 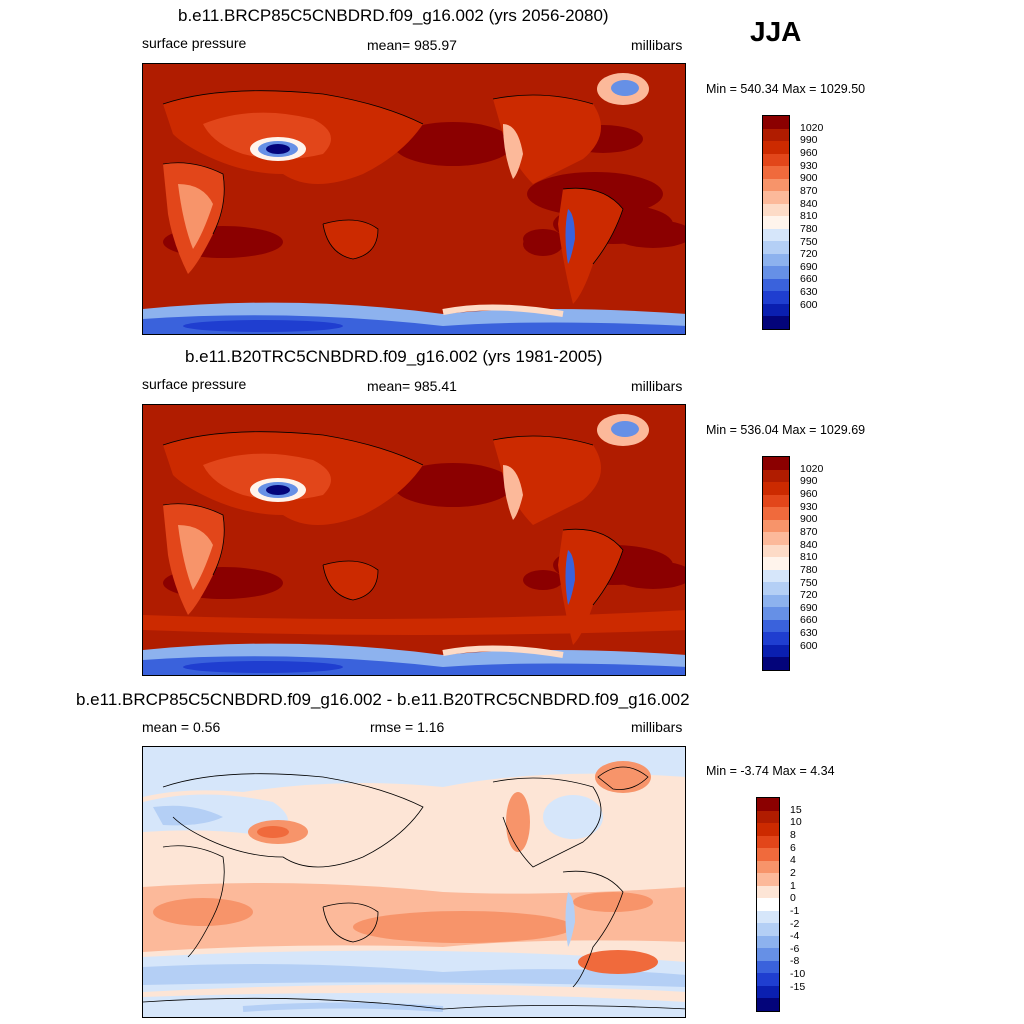 What do you see at coordinates (809, 241) in the screenshot?
I see `panel1-colorbar-tick: 750` at bounding box center [809, 241].